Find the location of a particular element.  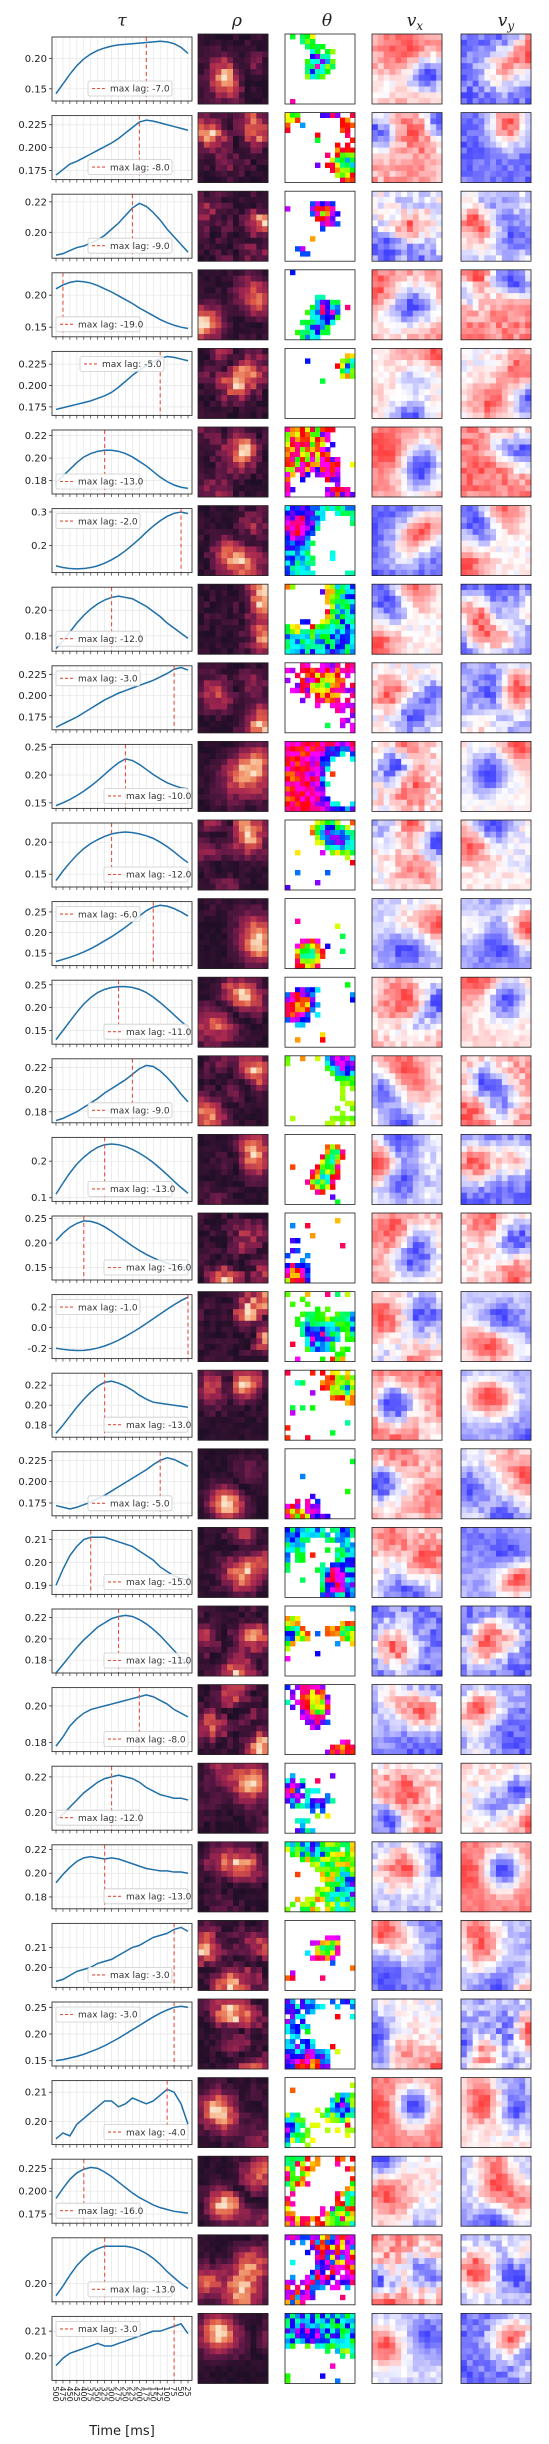

y-tick-label: 0.175 is located at coordinates (32, 718).